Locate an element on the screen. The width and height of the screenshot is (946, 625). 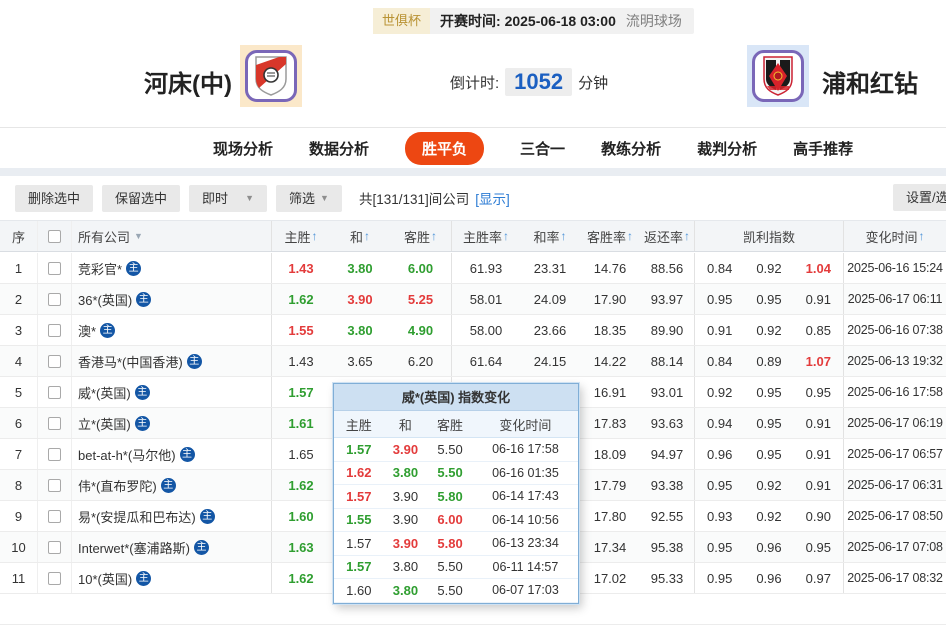
nav-tab-4: 三合一 is located at coordinates (543, 149).